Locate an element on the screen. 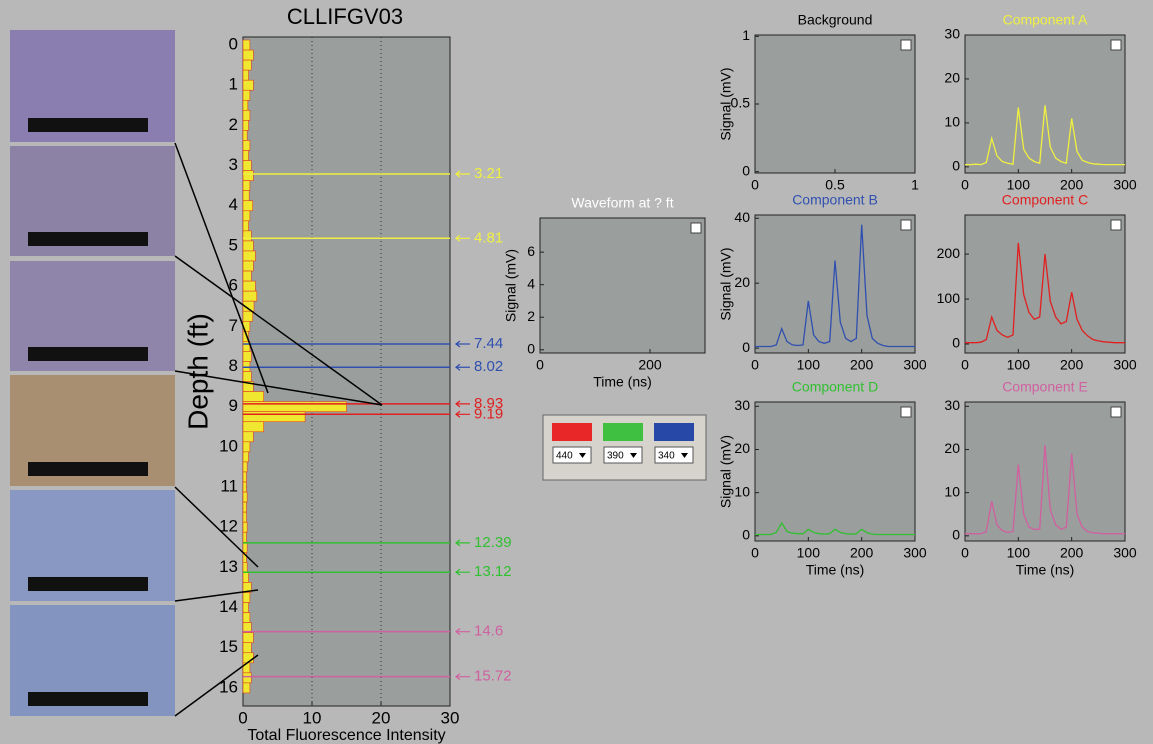 This screenshot has width=1153, height=744. wavelength-value: 440 is located at coordinates (564, 456).